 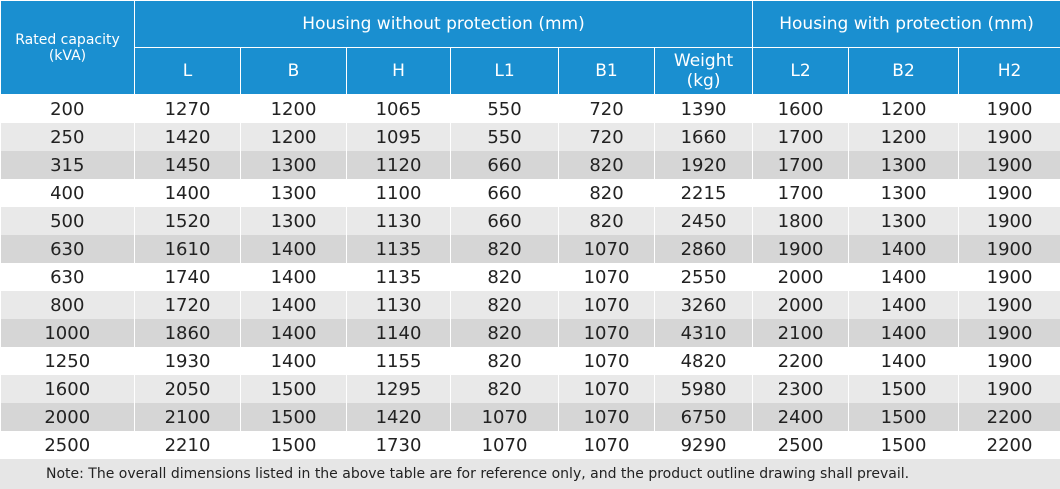 I want to click on capacity-cell: 630, so click(x=68, y=249).